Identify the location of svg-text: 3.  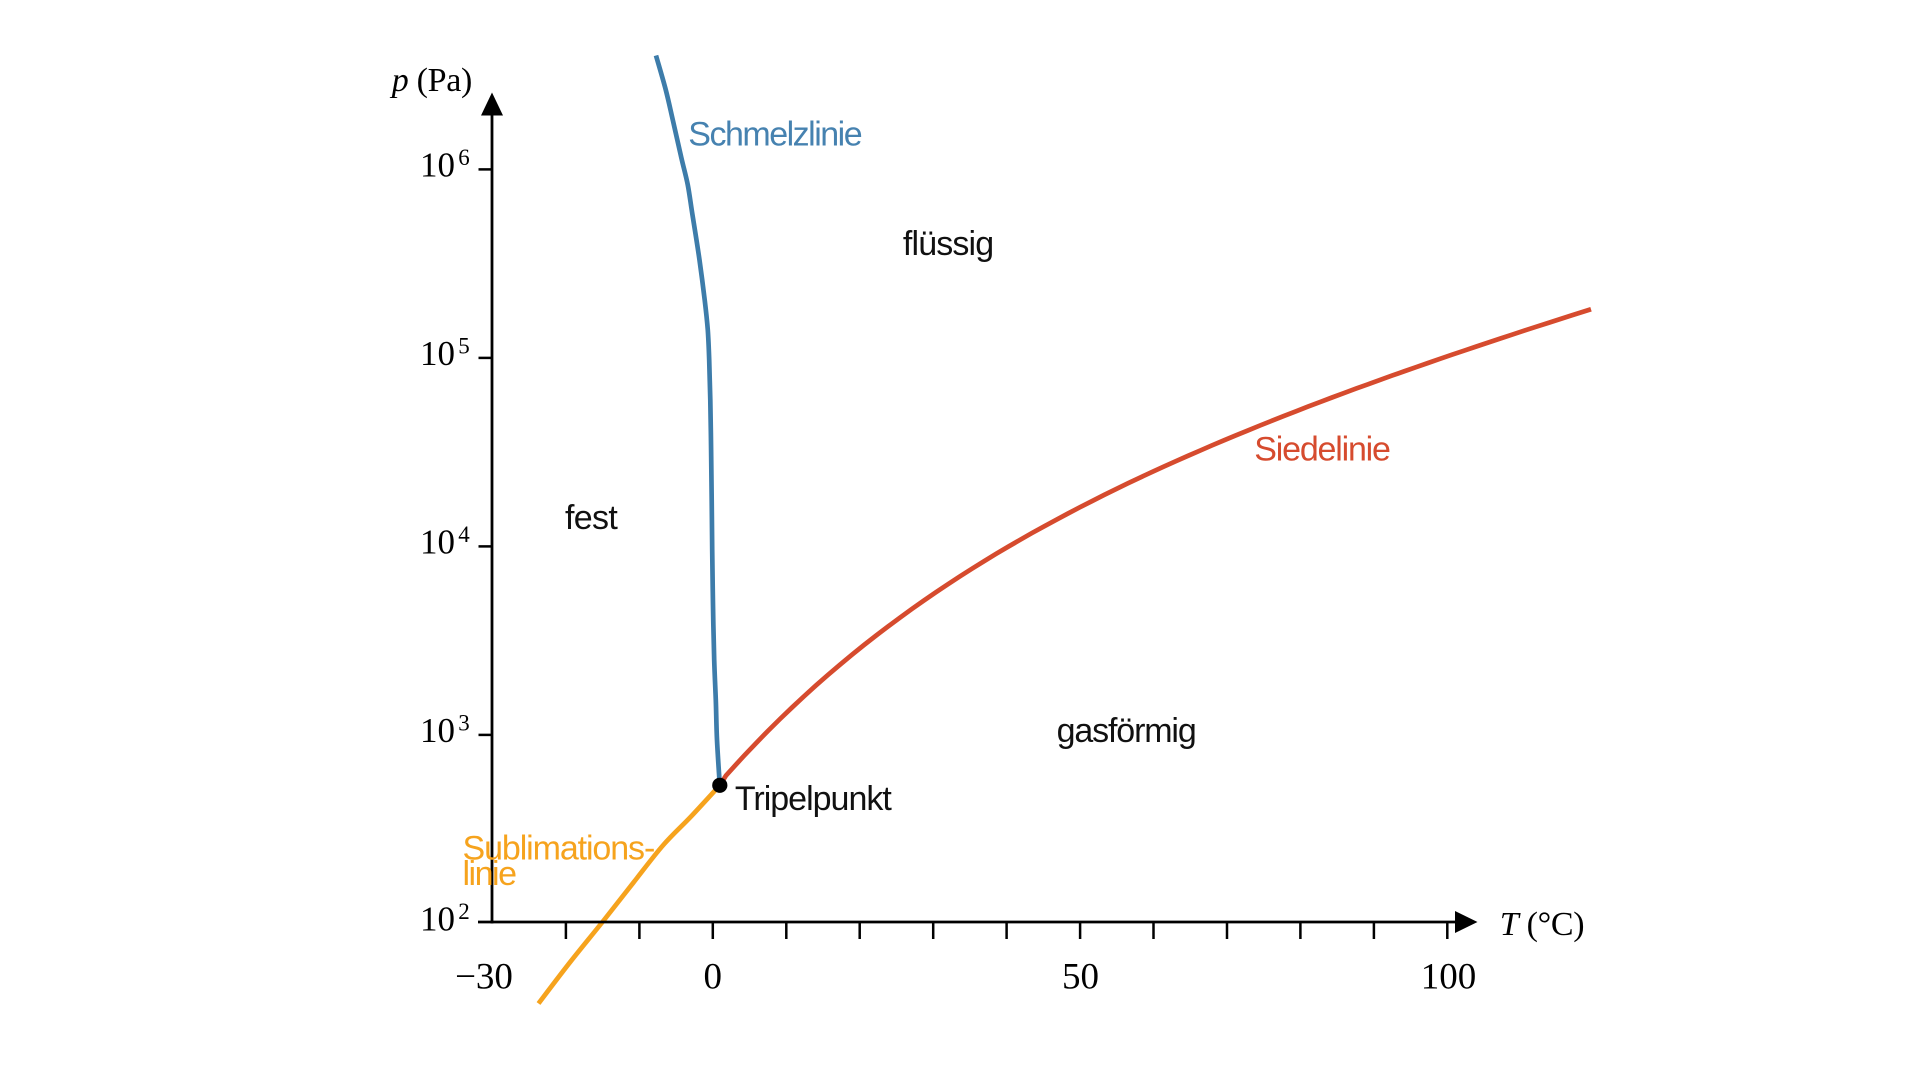
(464, 723).